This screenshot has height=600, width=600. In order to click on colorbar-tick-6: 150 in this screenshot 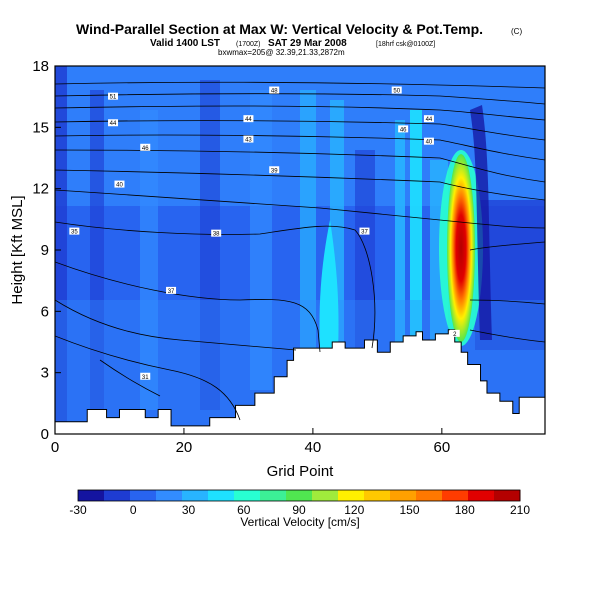, I will do `click(409, 510)`.